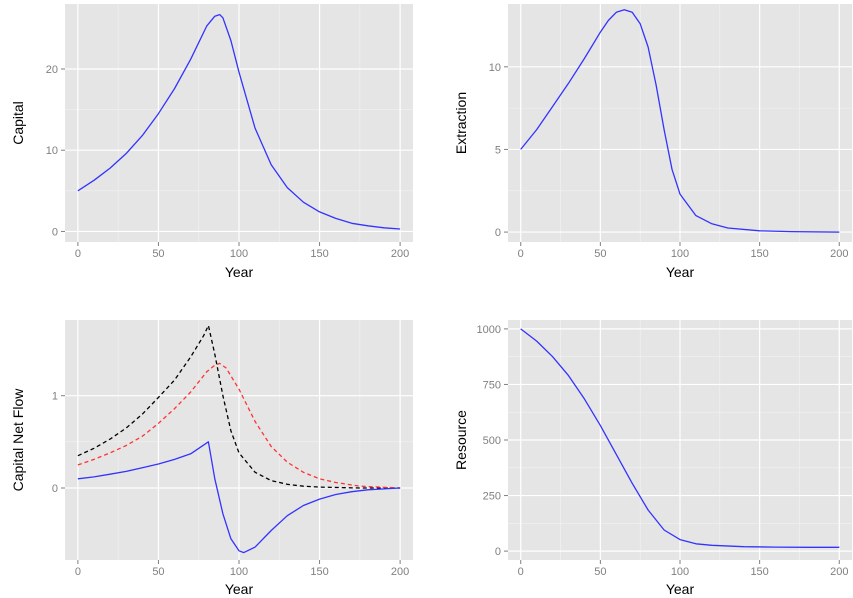 Image resolution: width=853 pixels, height=598 pixels. I want to click on y-tick-label: 1000, so click(489, 330).